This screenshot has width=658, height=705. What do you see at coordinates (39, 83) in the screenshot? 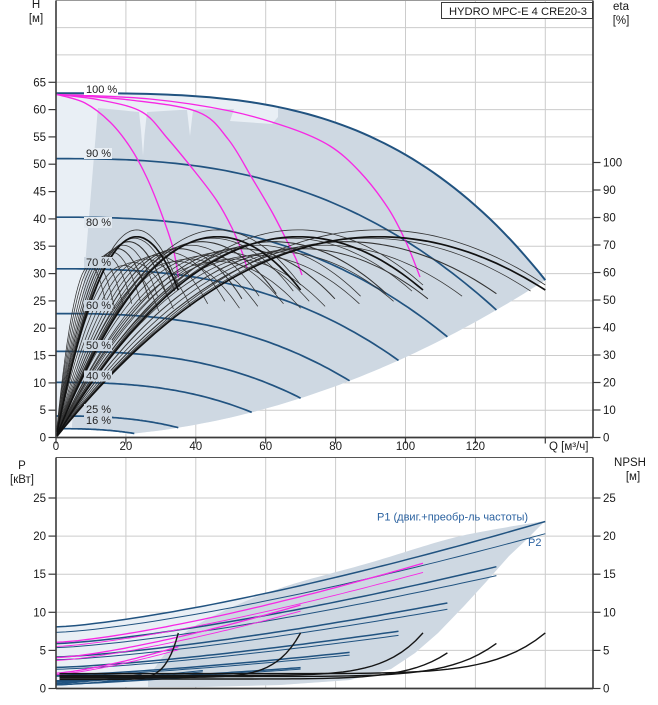
I see `svg-text: 65` at bounding box center [39, 83].